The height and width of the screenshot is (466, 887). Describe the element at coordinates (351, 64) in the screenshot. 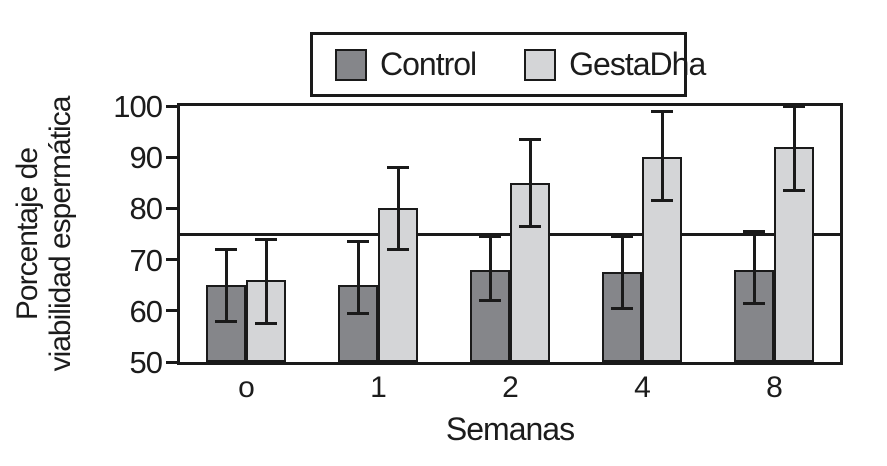

I see `legend-swatch-control-icon` at that location.